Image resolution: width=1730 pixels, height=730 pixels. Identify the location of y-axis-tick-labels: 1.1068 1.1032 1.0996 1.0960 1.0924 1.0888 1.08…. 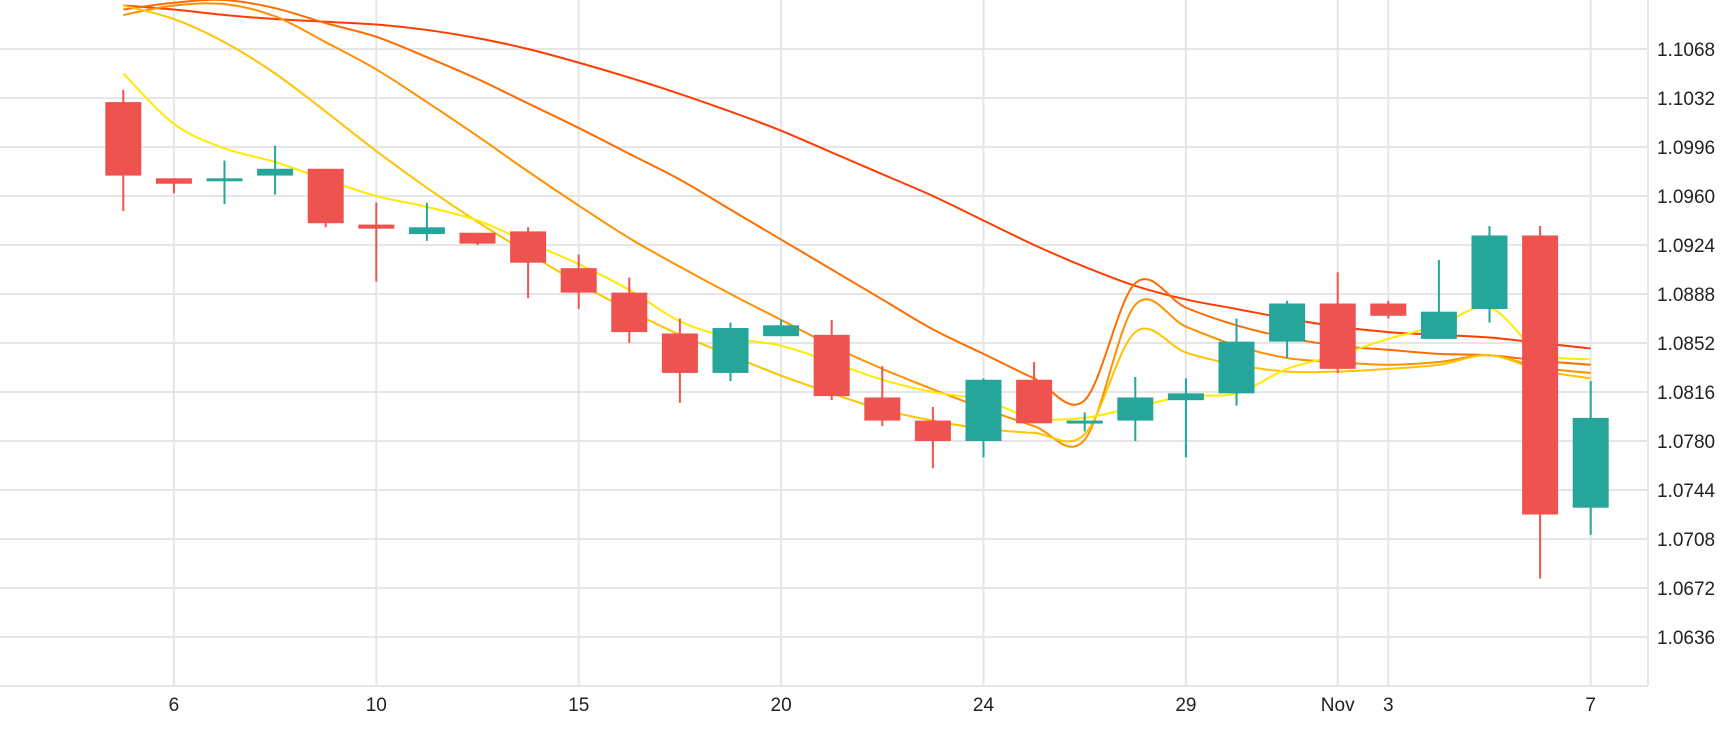
(1686, 344).